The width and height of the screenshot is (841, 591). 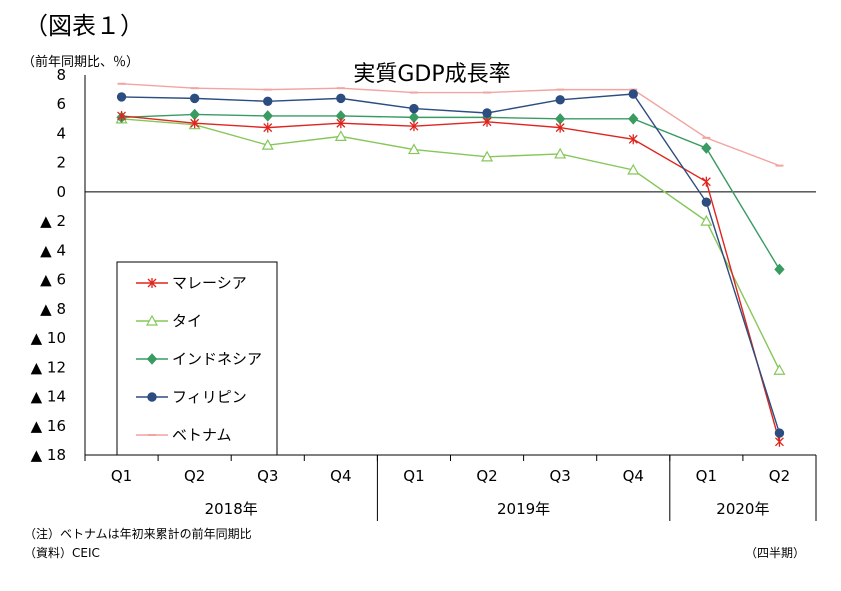 I want to click on y-tick-label: 8, so click(x=61, y=75).